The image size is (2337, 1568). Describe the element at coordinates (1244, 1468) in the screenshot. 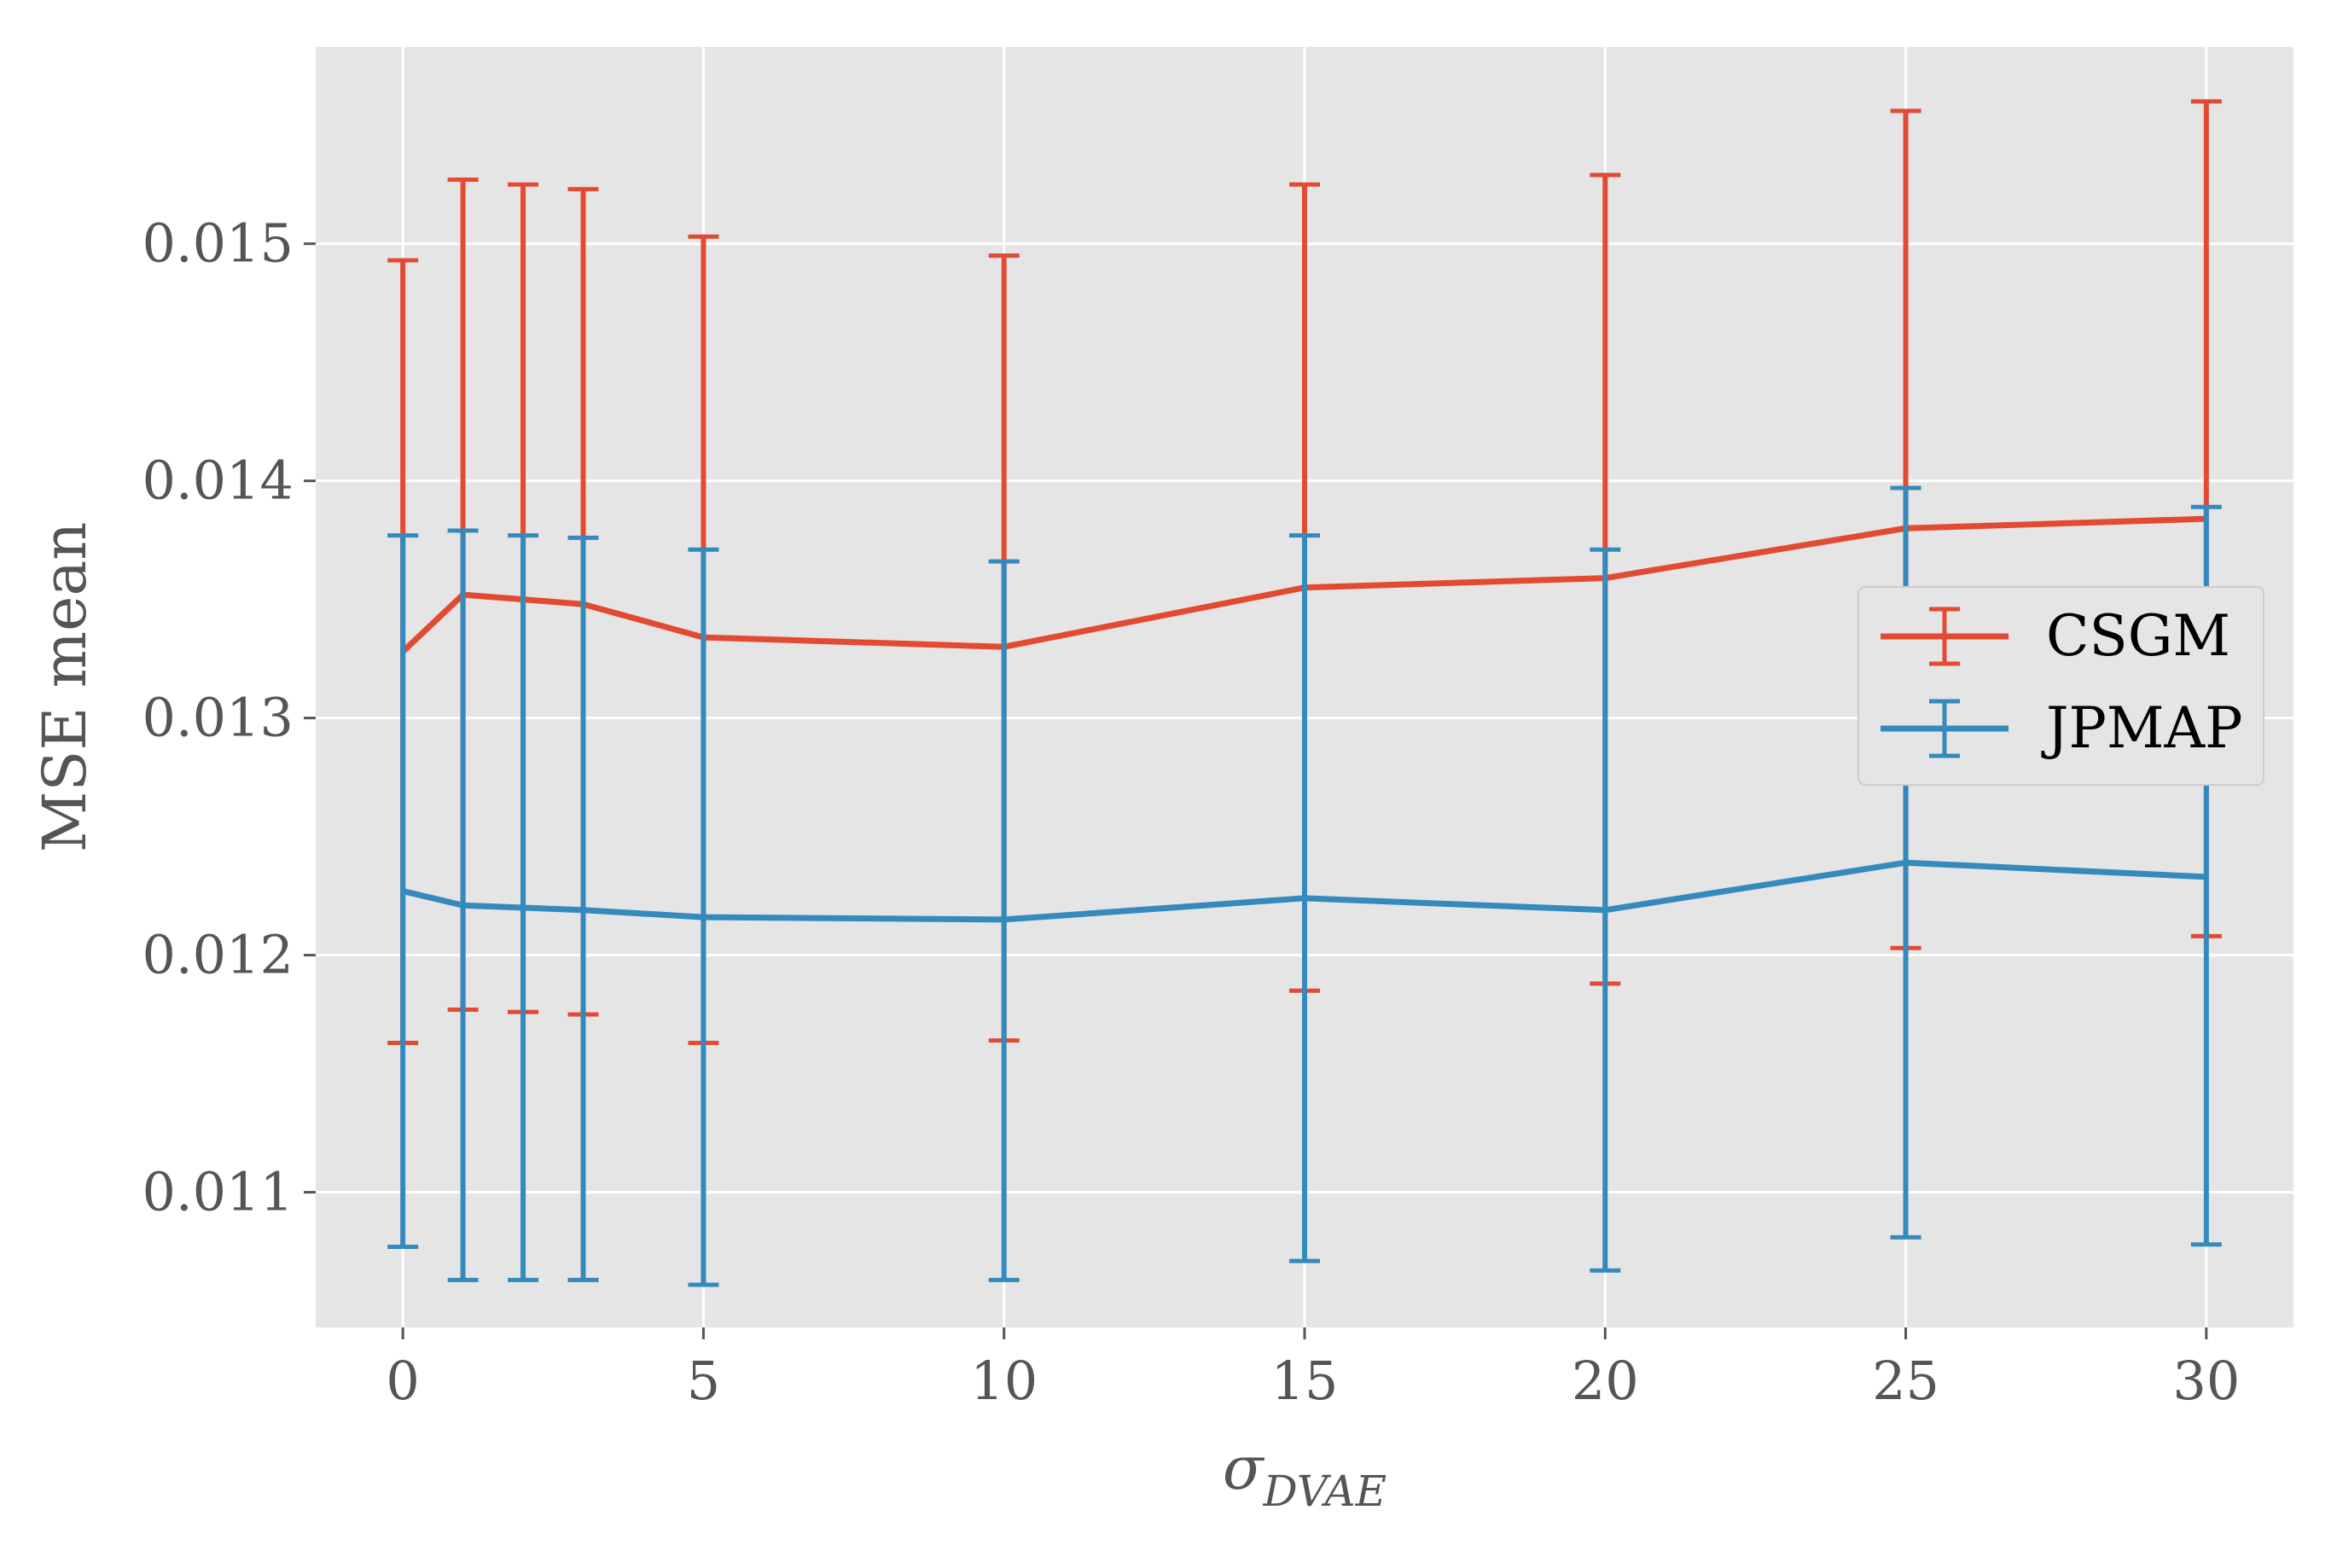

I see `x-axis-label-symbol: σ` at that location.